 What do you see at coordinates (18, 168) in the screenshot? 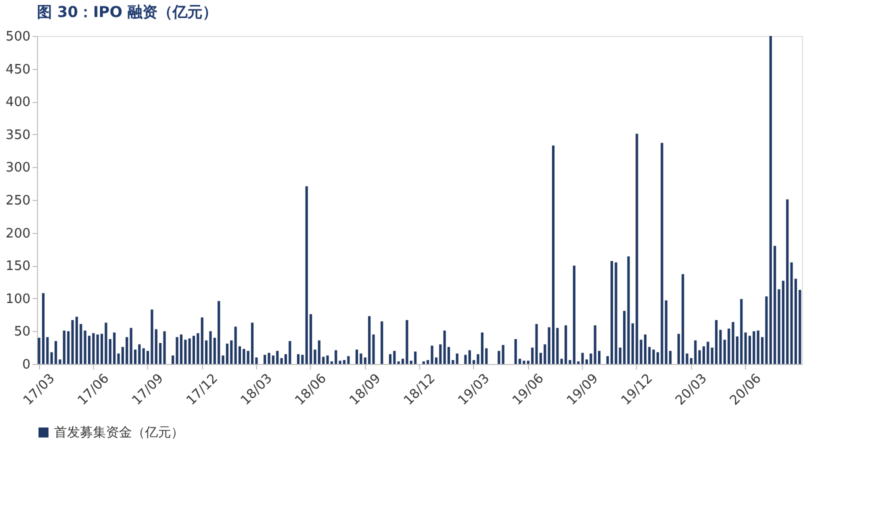
I see `y-tick-label: 300` at bounding box center [18, 168].